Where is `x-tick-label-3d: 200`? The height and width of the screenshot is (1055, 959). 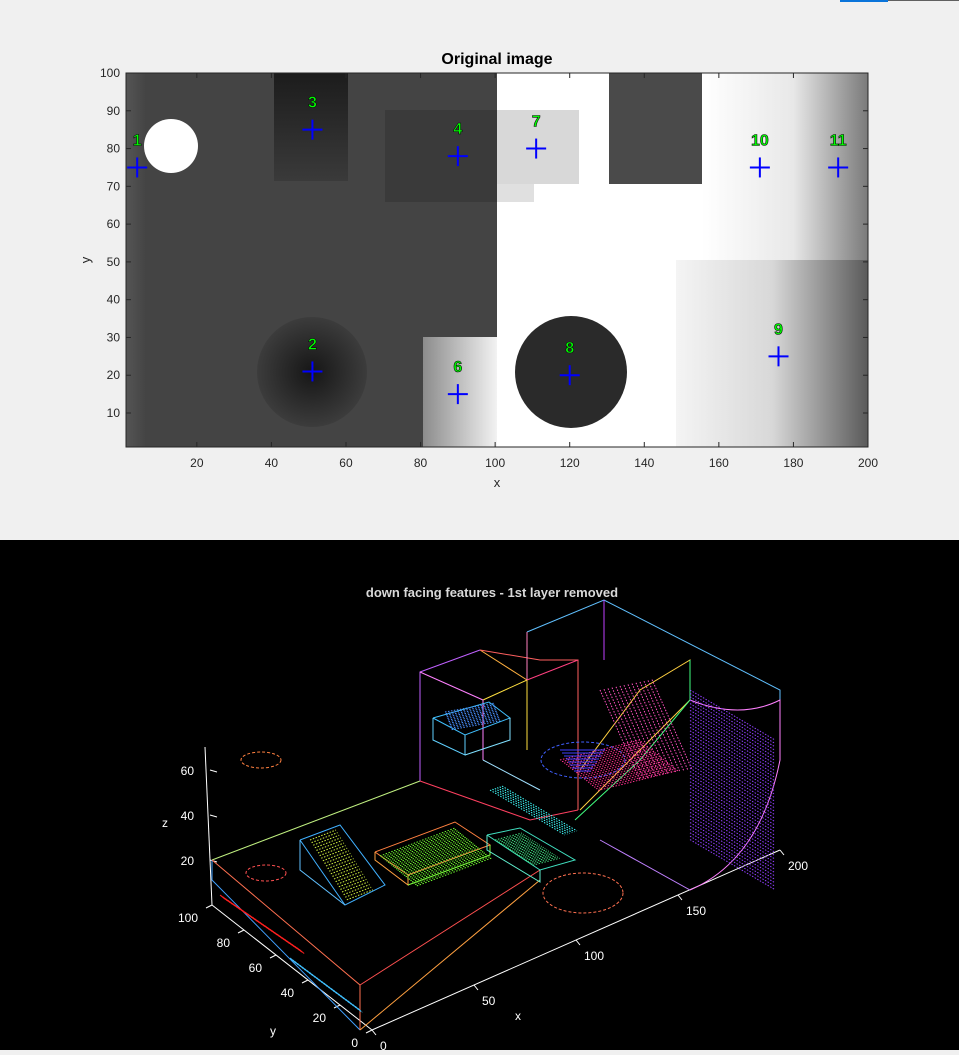 x-tick-label-3d: 200 is located at coordinates (798, 866).